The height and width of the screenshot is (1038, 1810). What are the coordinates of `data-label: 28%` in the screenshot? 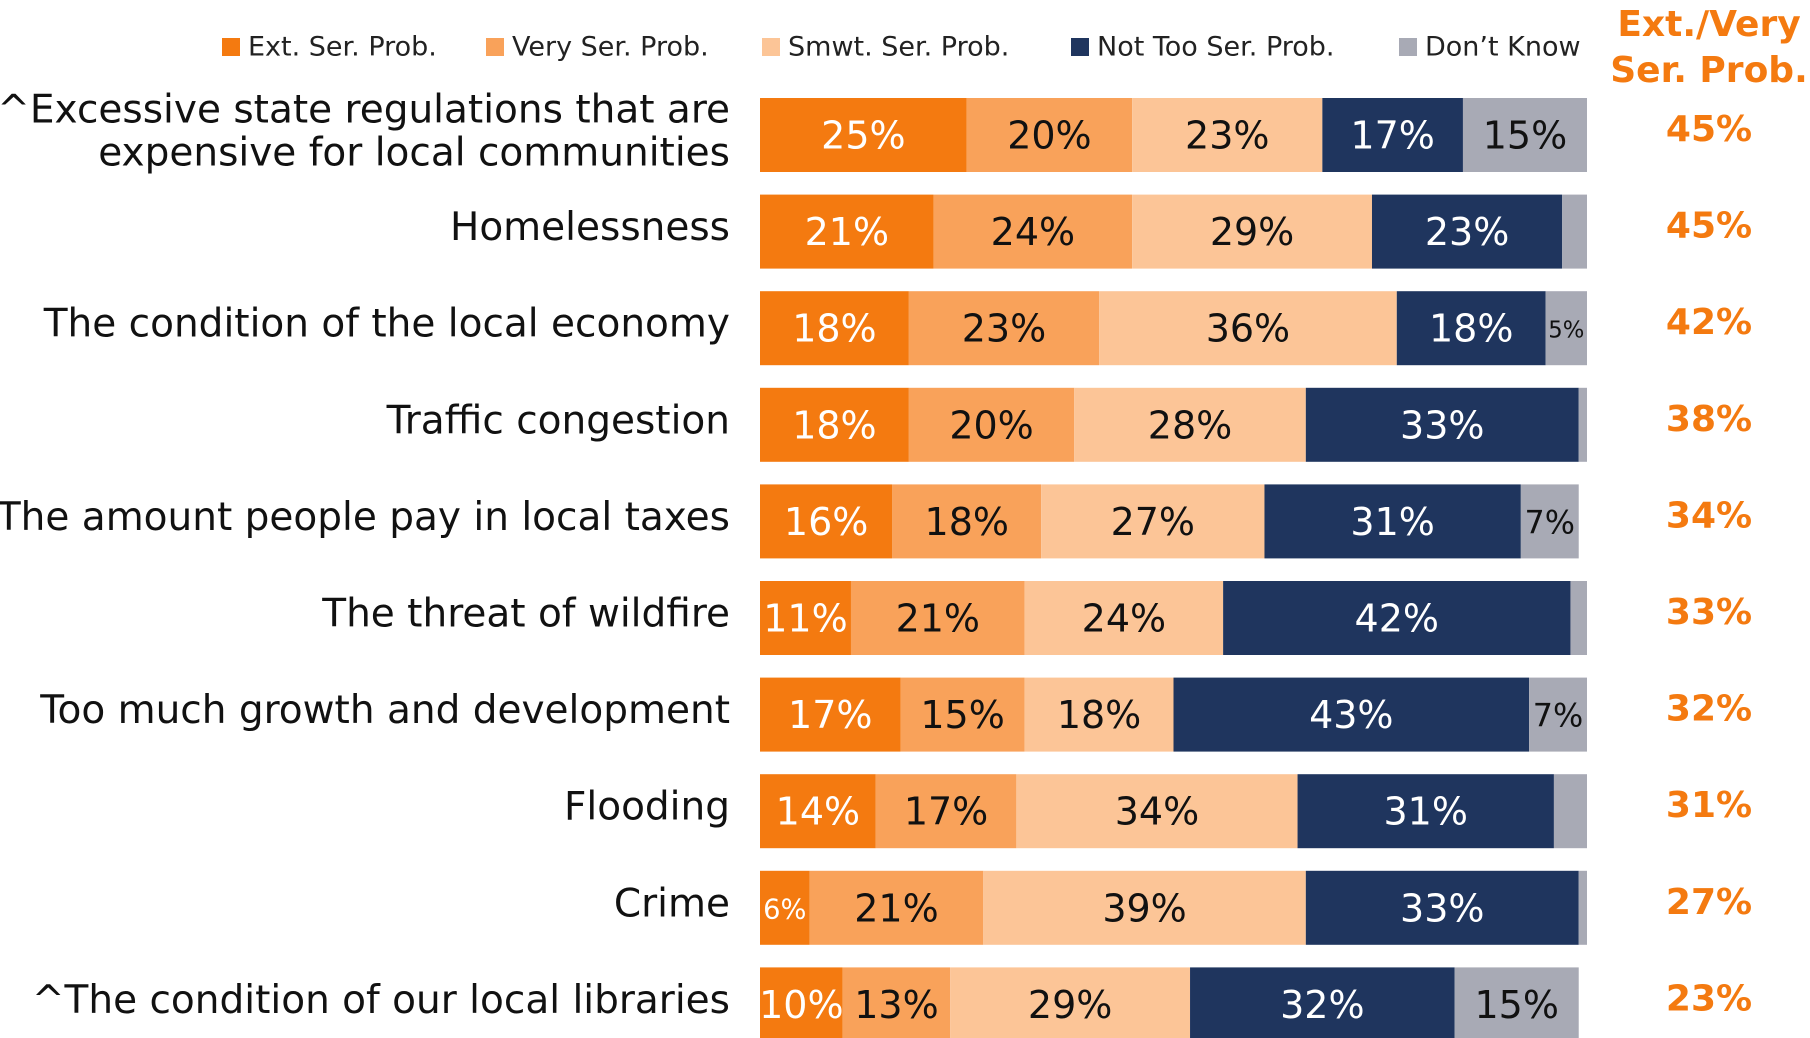 It's located at (1190, 425).